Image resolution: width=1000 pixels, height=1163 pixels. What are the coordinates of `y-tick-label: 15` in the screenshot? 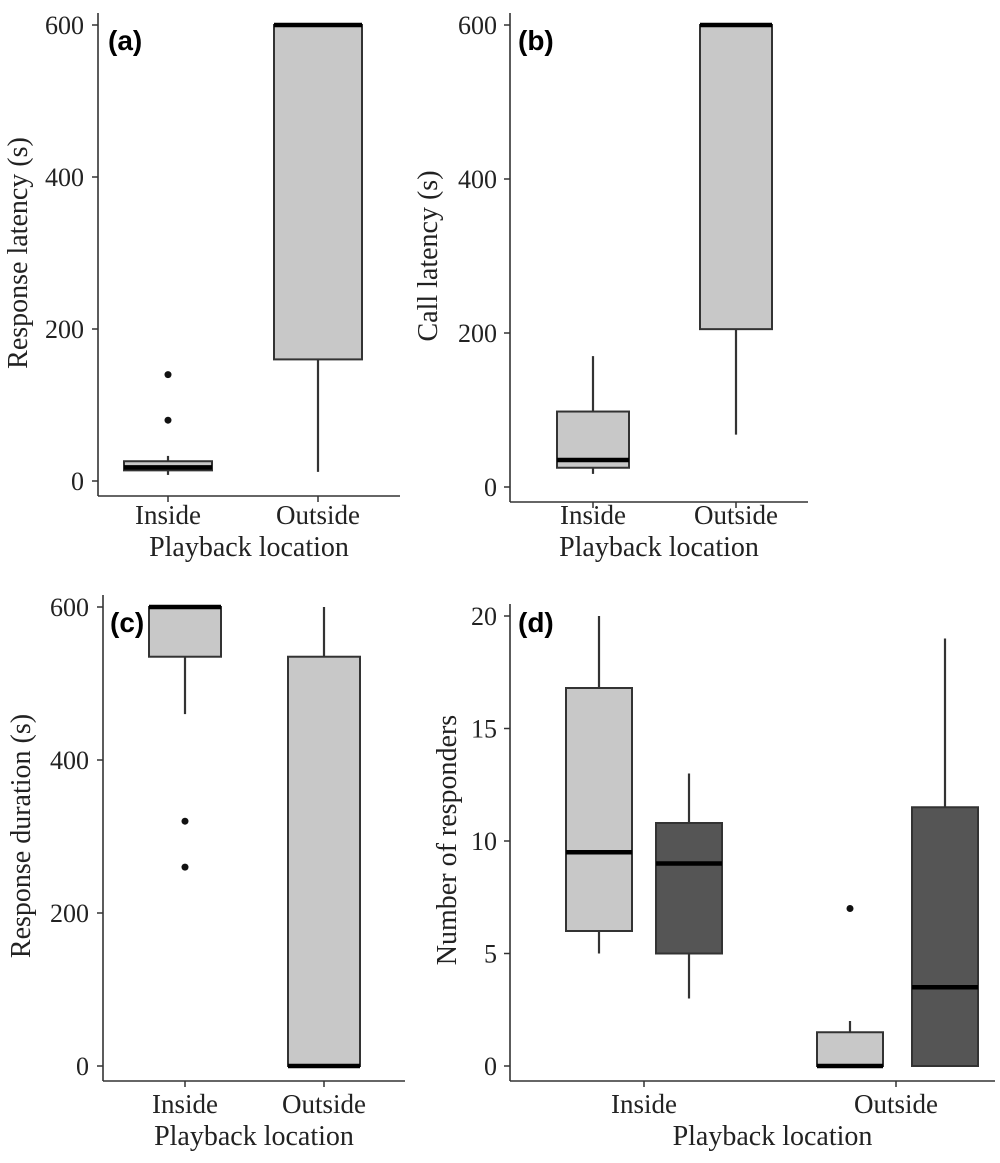 It's located at (484, 729).